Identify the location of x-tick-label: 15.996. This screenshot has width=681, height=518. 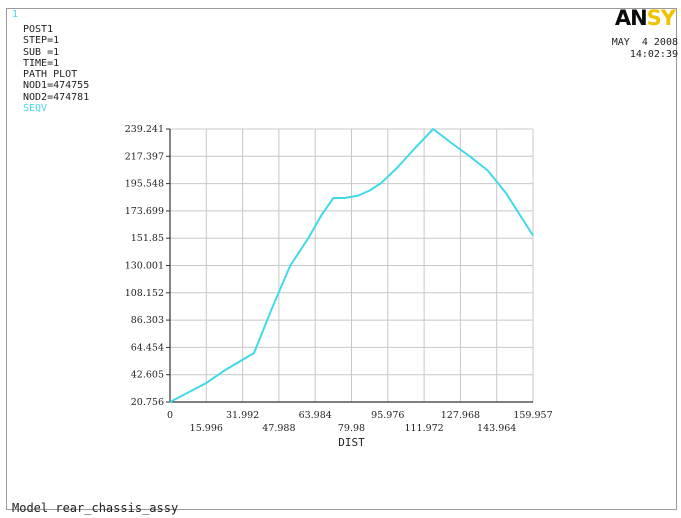
(206, 428).